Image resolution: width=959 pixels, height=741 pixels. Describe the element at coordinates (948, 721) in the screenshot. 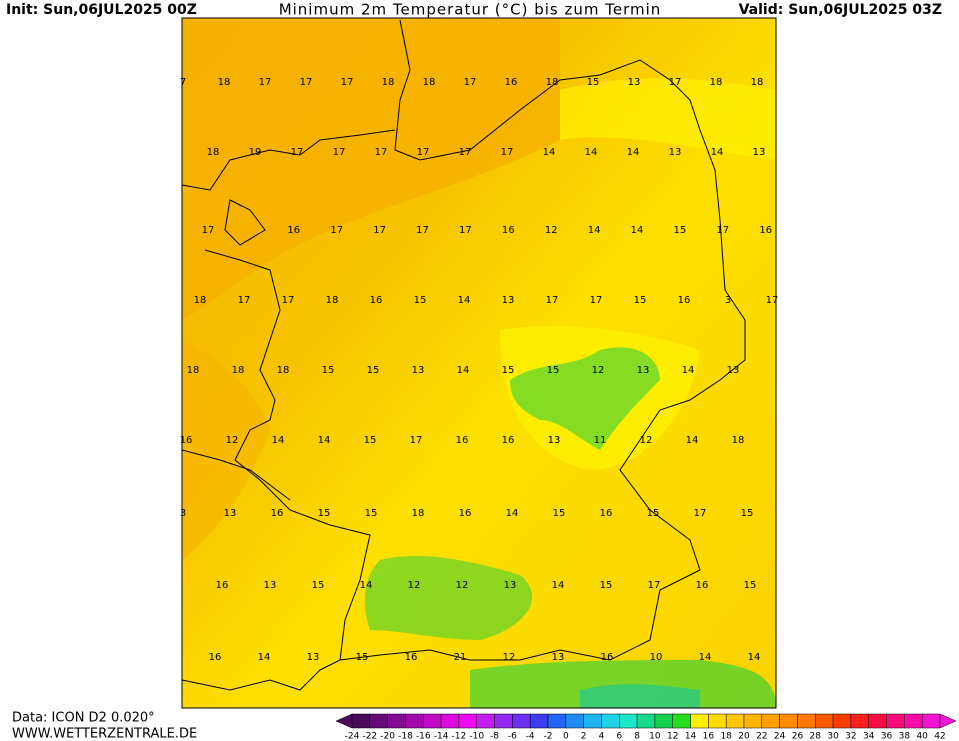

I see `legend-arrow` at that location.